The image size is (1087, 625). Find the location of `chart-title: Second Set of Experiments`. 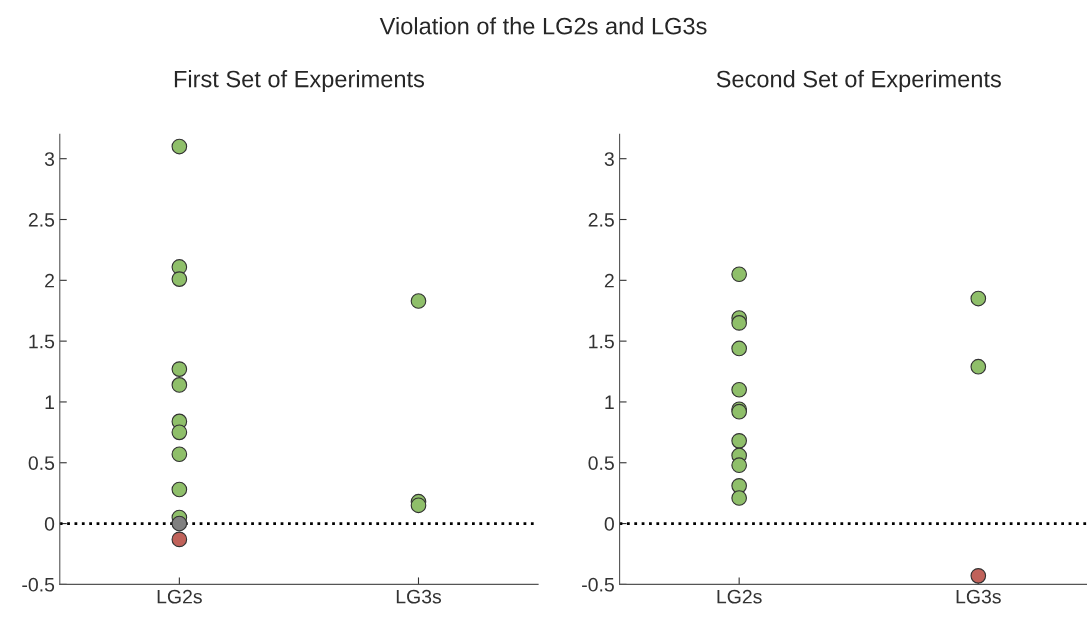

chart-title: Second Set of Experiments is located at coordinates (858, 81).